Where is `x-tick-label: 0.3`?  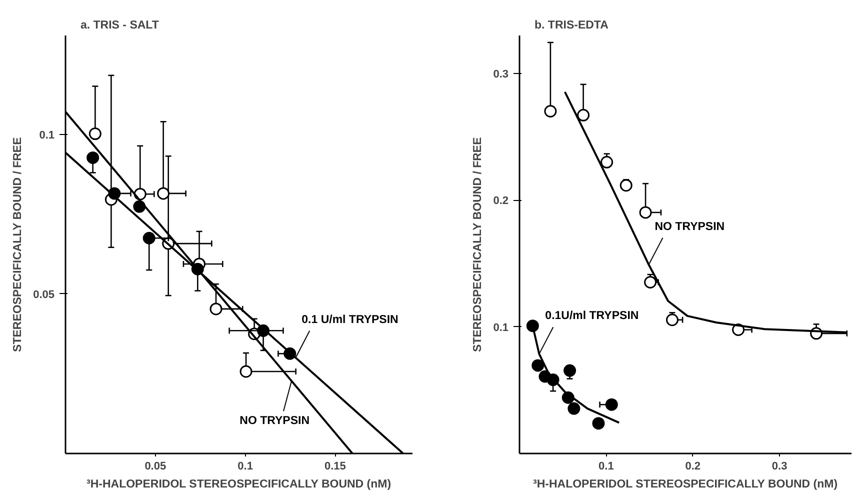 x-tick-label: 0.3 is located at coordinates (780, 466).